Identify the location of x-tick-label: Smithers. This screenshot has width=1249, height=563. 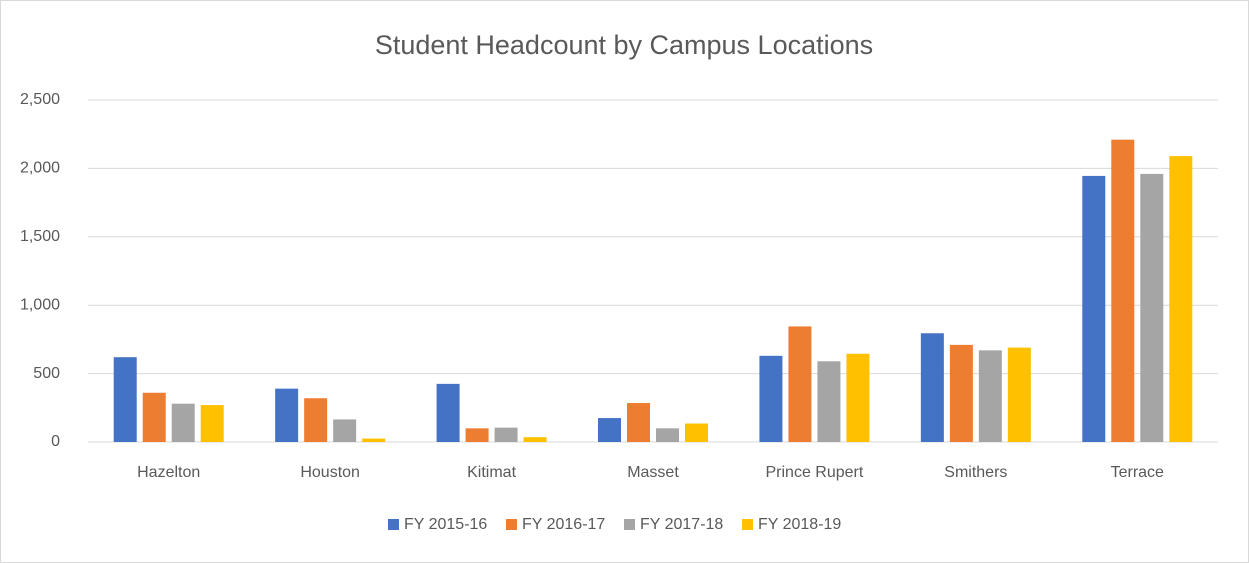
(975, 472).